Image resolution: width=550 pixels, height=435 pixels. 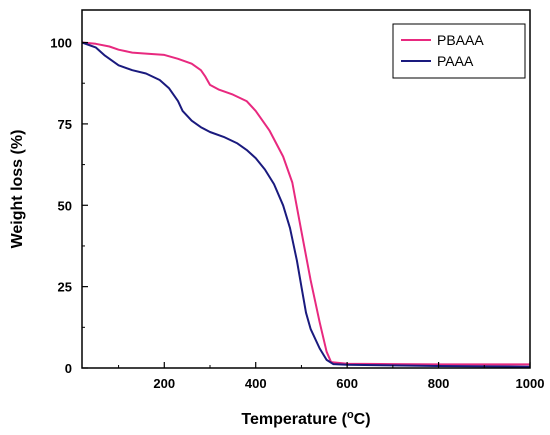 What do you see at coordinates (68, 368) in the screenshot?
I see `y-tick-label: 0` at bounding box center [68, 368].